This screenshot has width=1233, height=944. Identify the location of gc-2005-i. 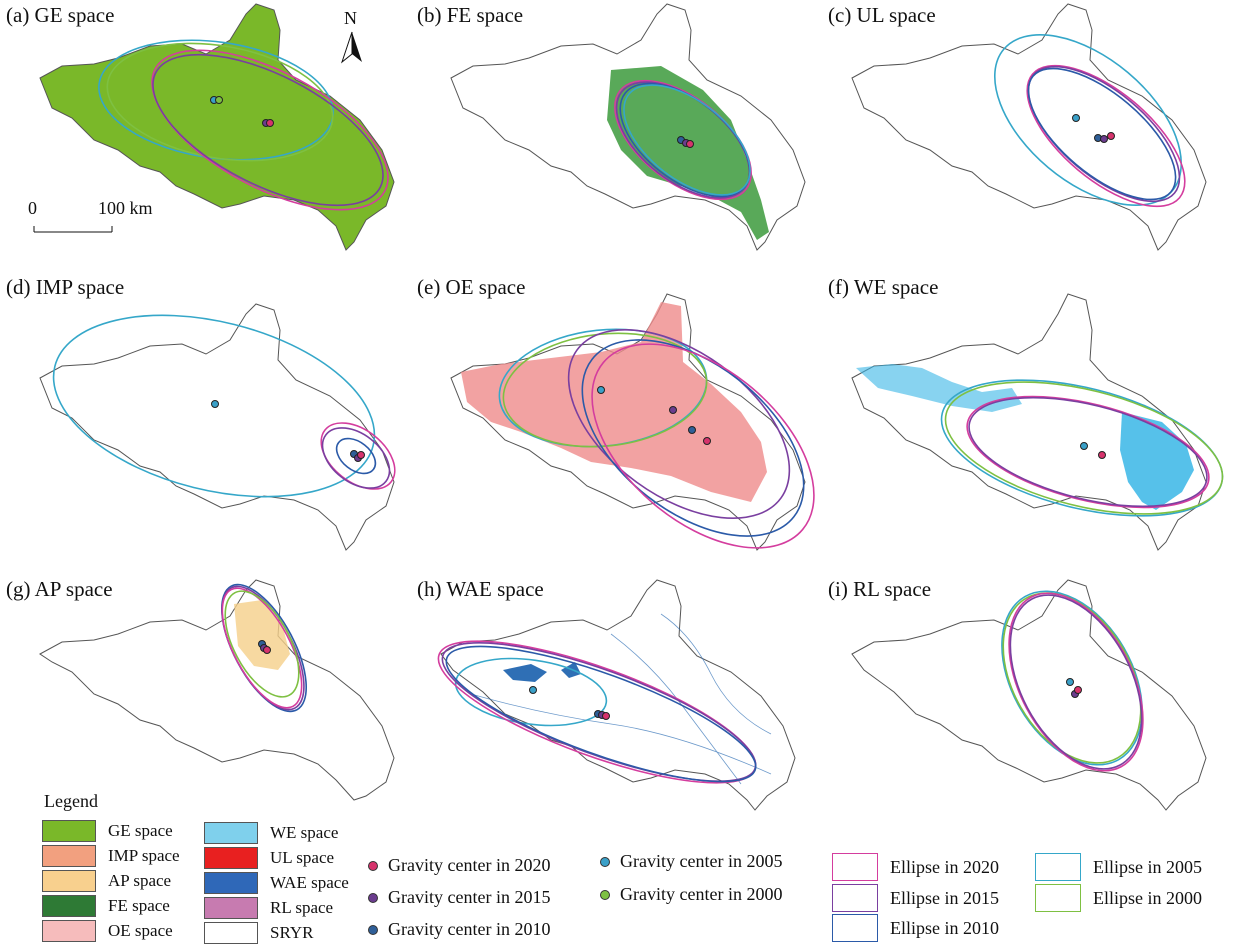
(1070, 682).